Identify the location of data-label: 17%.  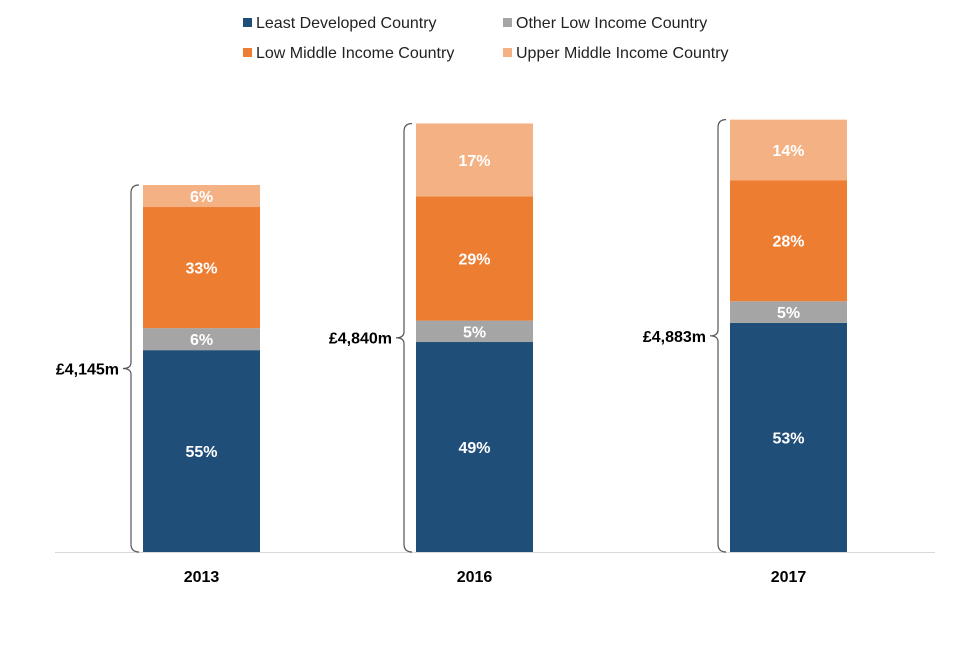
(474, 161).